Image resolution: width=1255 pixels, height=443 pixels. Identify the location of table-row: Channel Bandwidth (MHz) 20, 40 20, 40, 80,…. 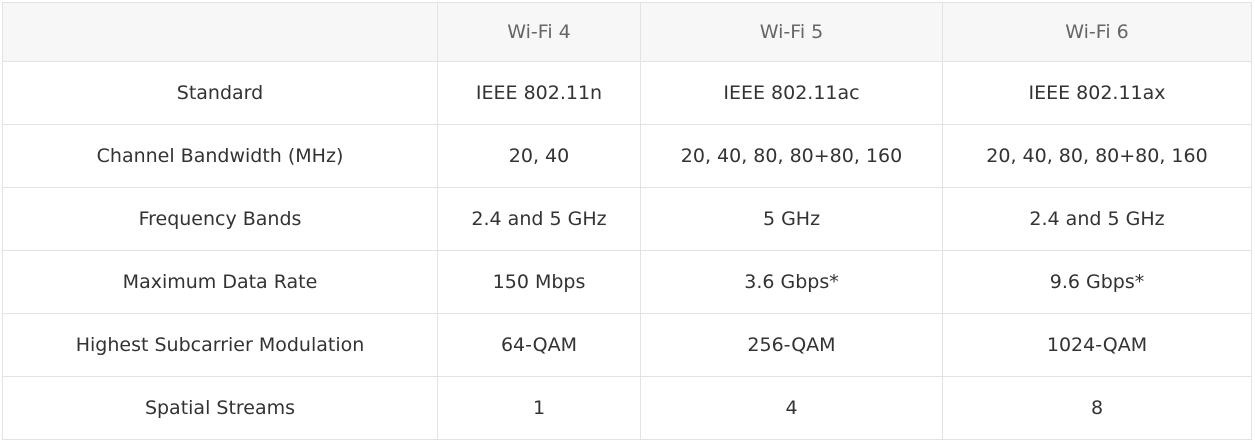
(627, 156).